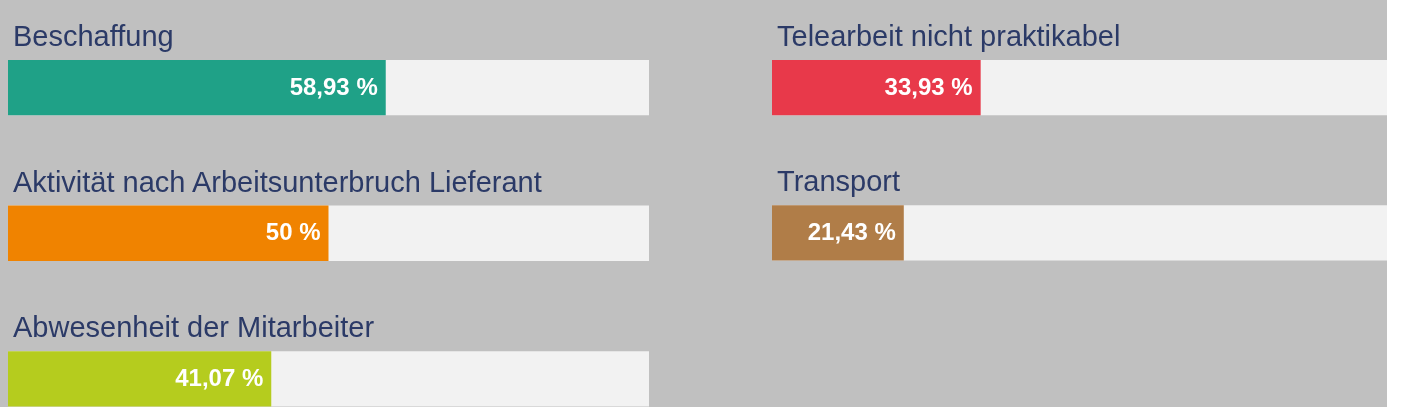  Describe the element at coordinates (333, 86) in the screenshot. I see `data-label: 58,93 %` at that location.